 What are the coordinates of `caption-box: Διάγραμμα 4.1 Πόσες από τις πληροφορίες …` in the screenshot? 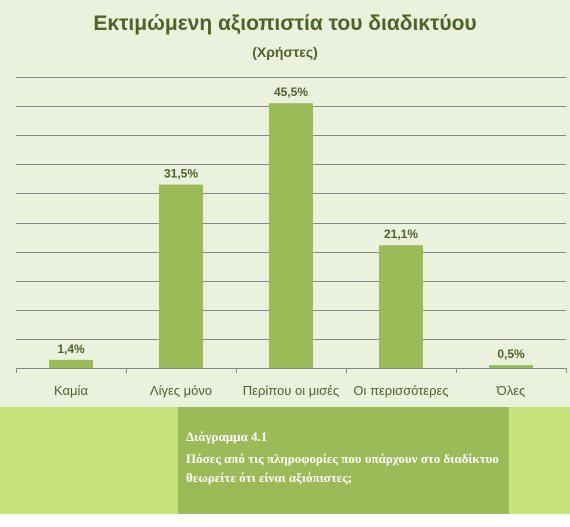 It's located at (343, 460).